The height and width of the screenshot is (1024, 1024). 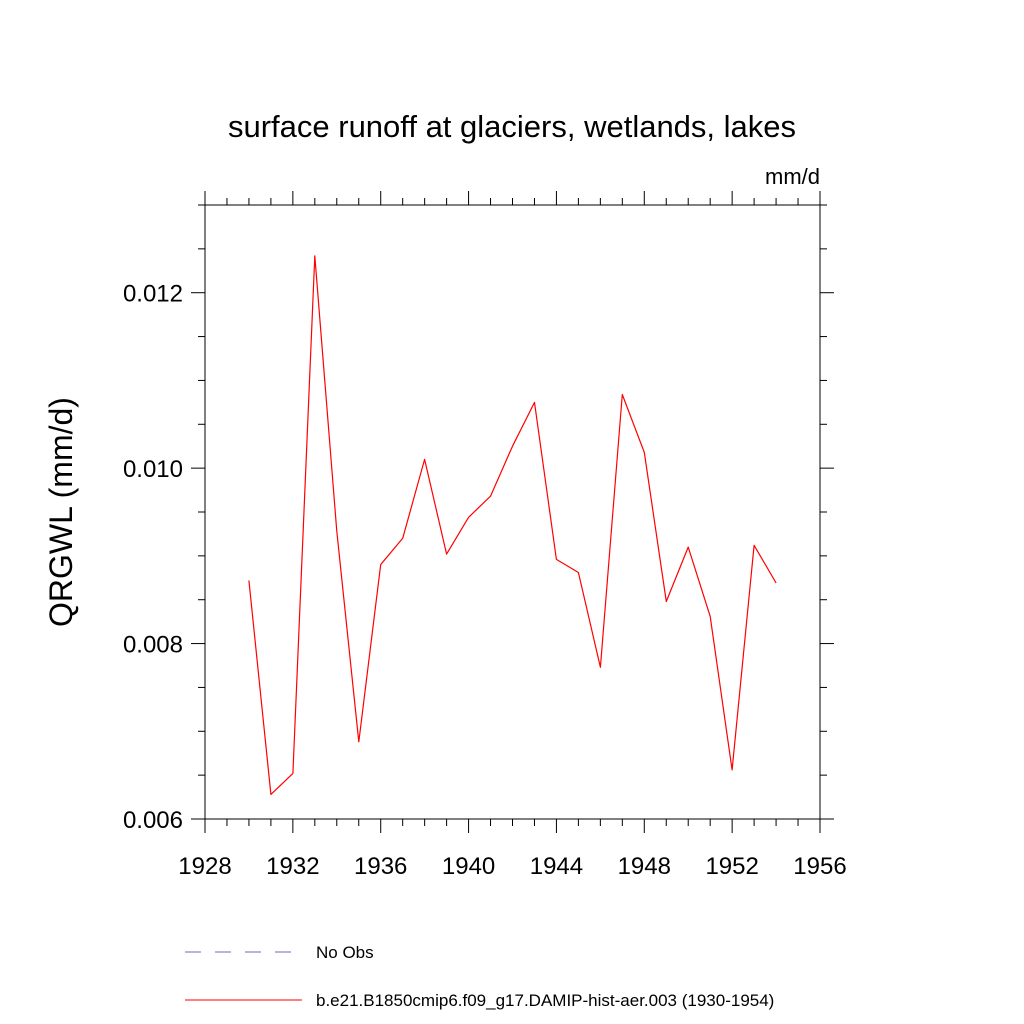 I want to click on y-axis-label: QRGWL (mm/d), so click(x=61, y=512).